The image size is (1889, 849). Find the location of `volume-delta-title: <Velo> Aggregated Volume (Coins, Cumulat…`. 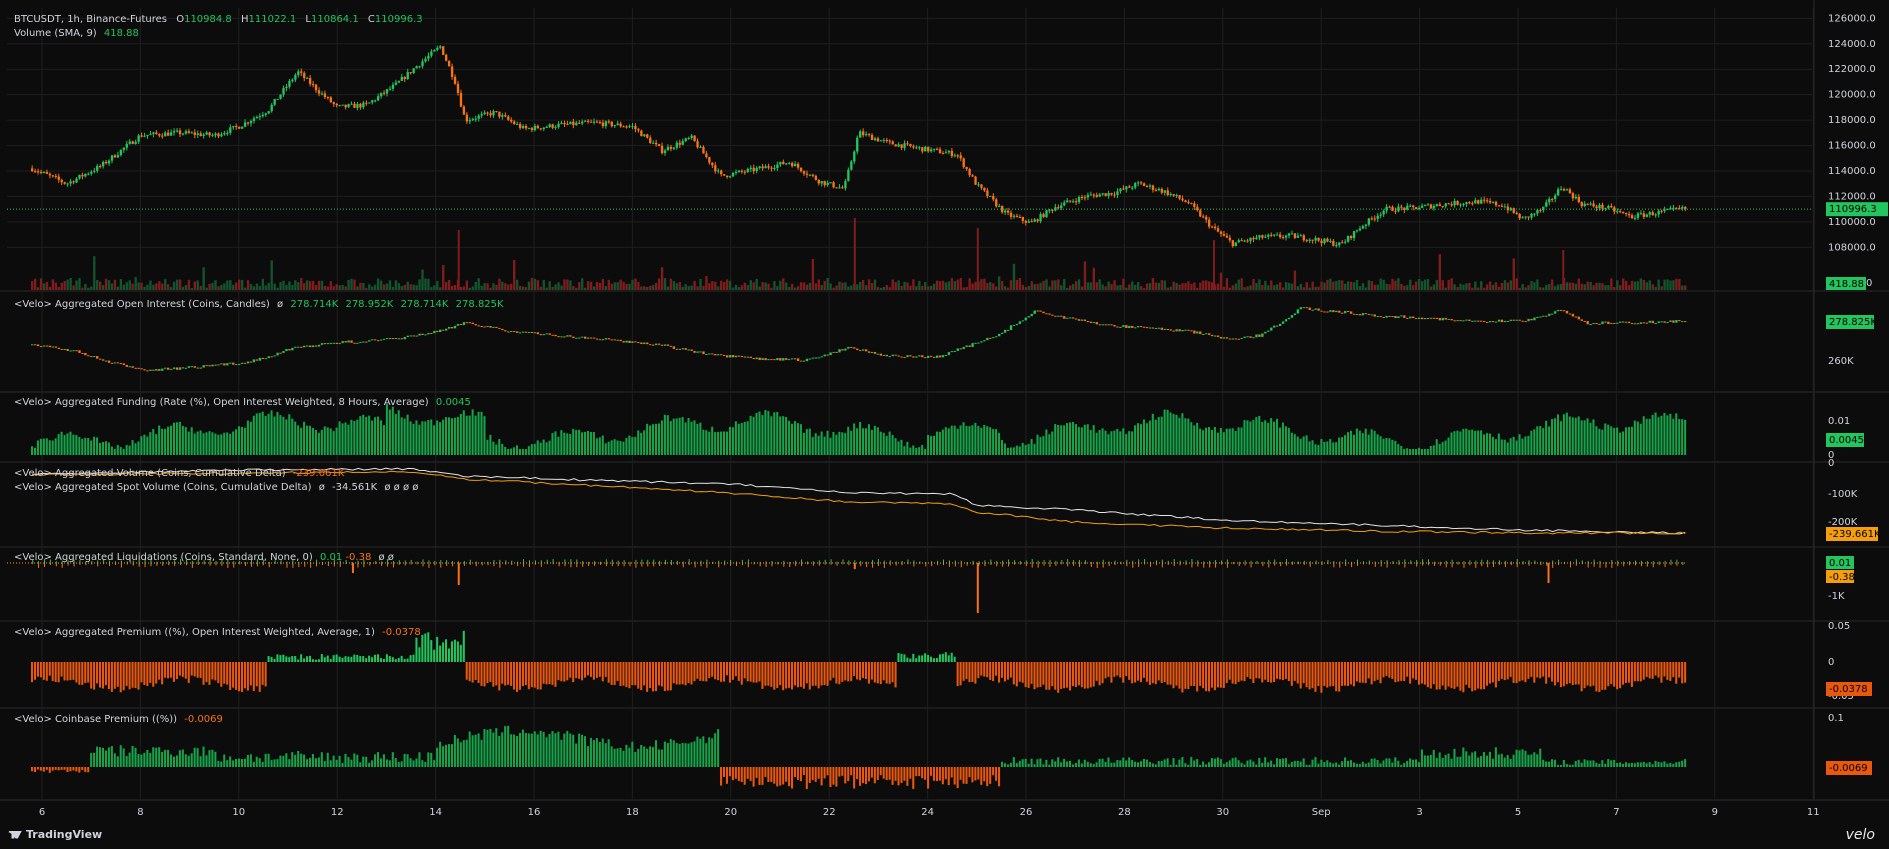

volume-delta-title: <Velo> Aggregated Volume (Coins, Cumulat… is located at coordinates (150, 473).